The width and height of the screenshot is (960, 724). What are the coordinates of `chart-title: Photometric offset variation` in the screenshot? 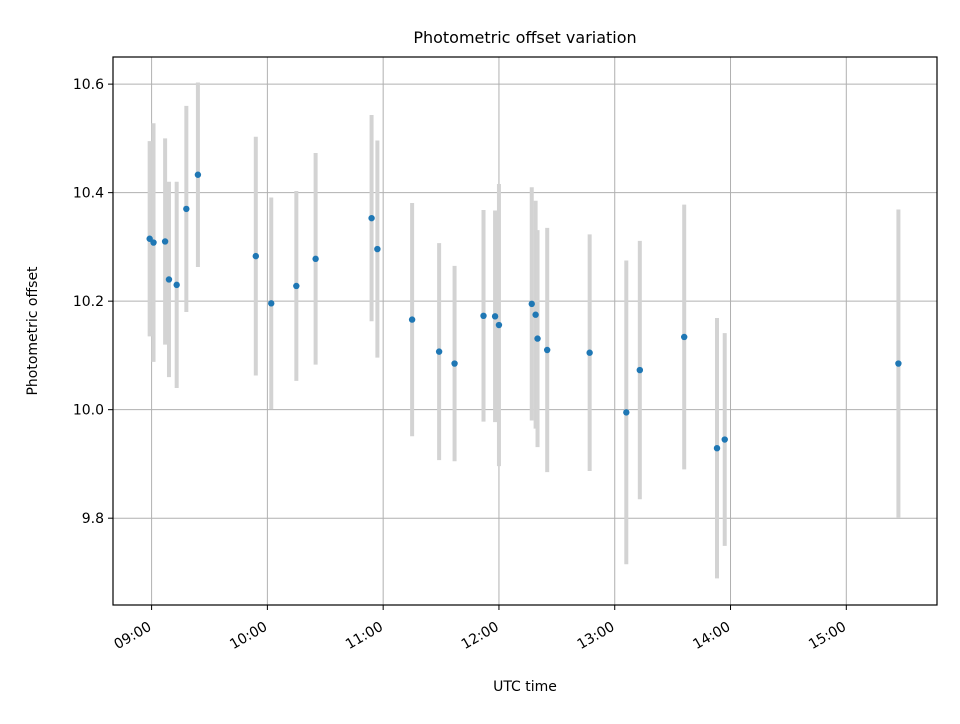 It's located at (524, 37).